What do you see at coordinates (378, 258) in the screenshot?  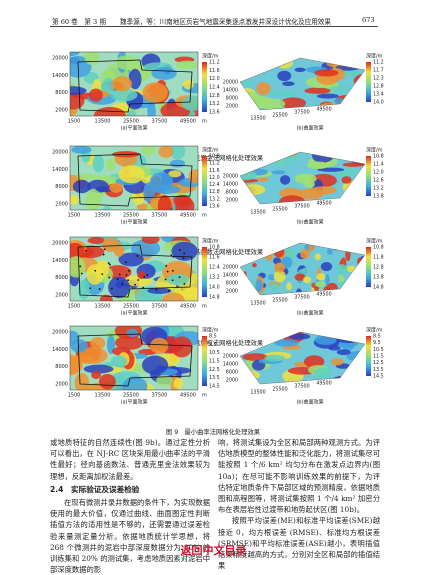 I see `colorbar-label: 11.8` at bounding box center [378, 258].